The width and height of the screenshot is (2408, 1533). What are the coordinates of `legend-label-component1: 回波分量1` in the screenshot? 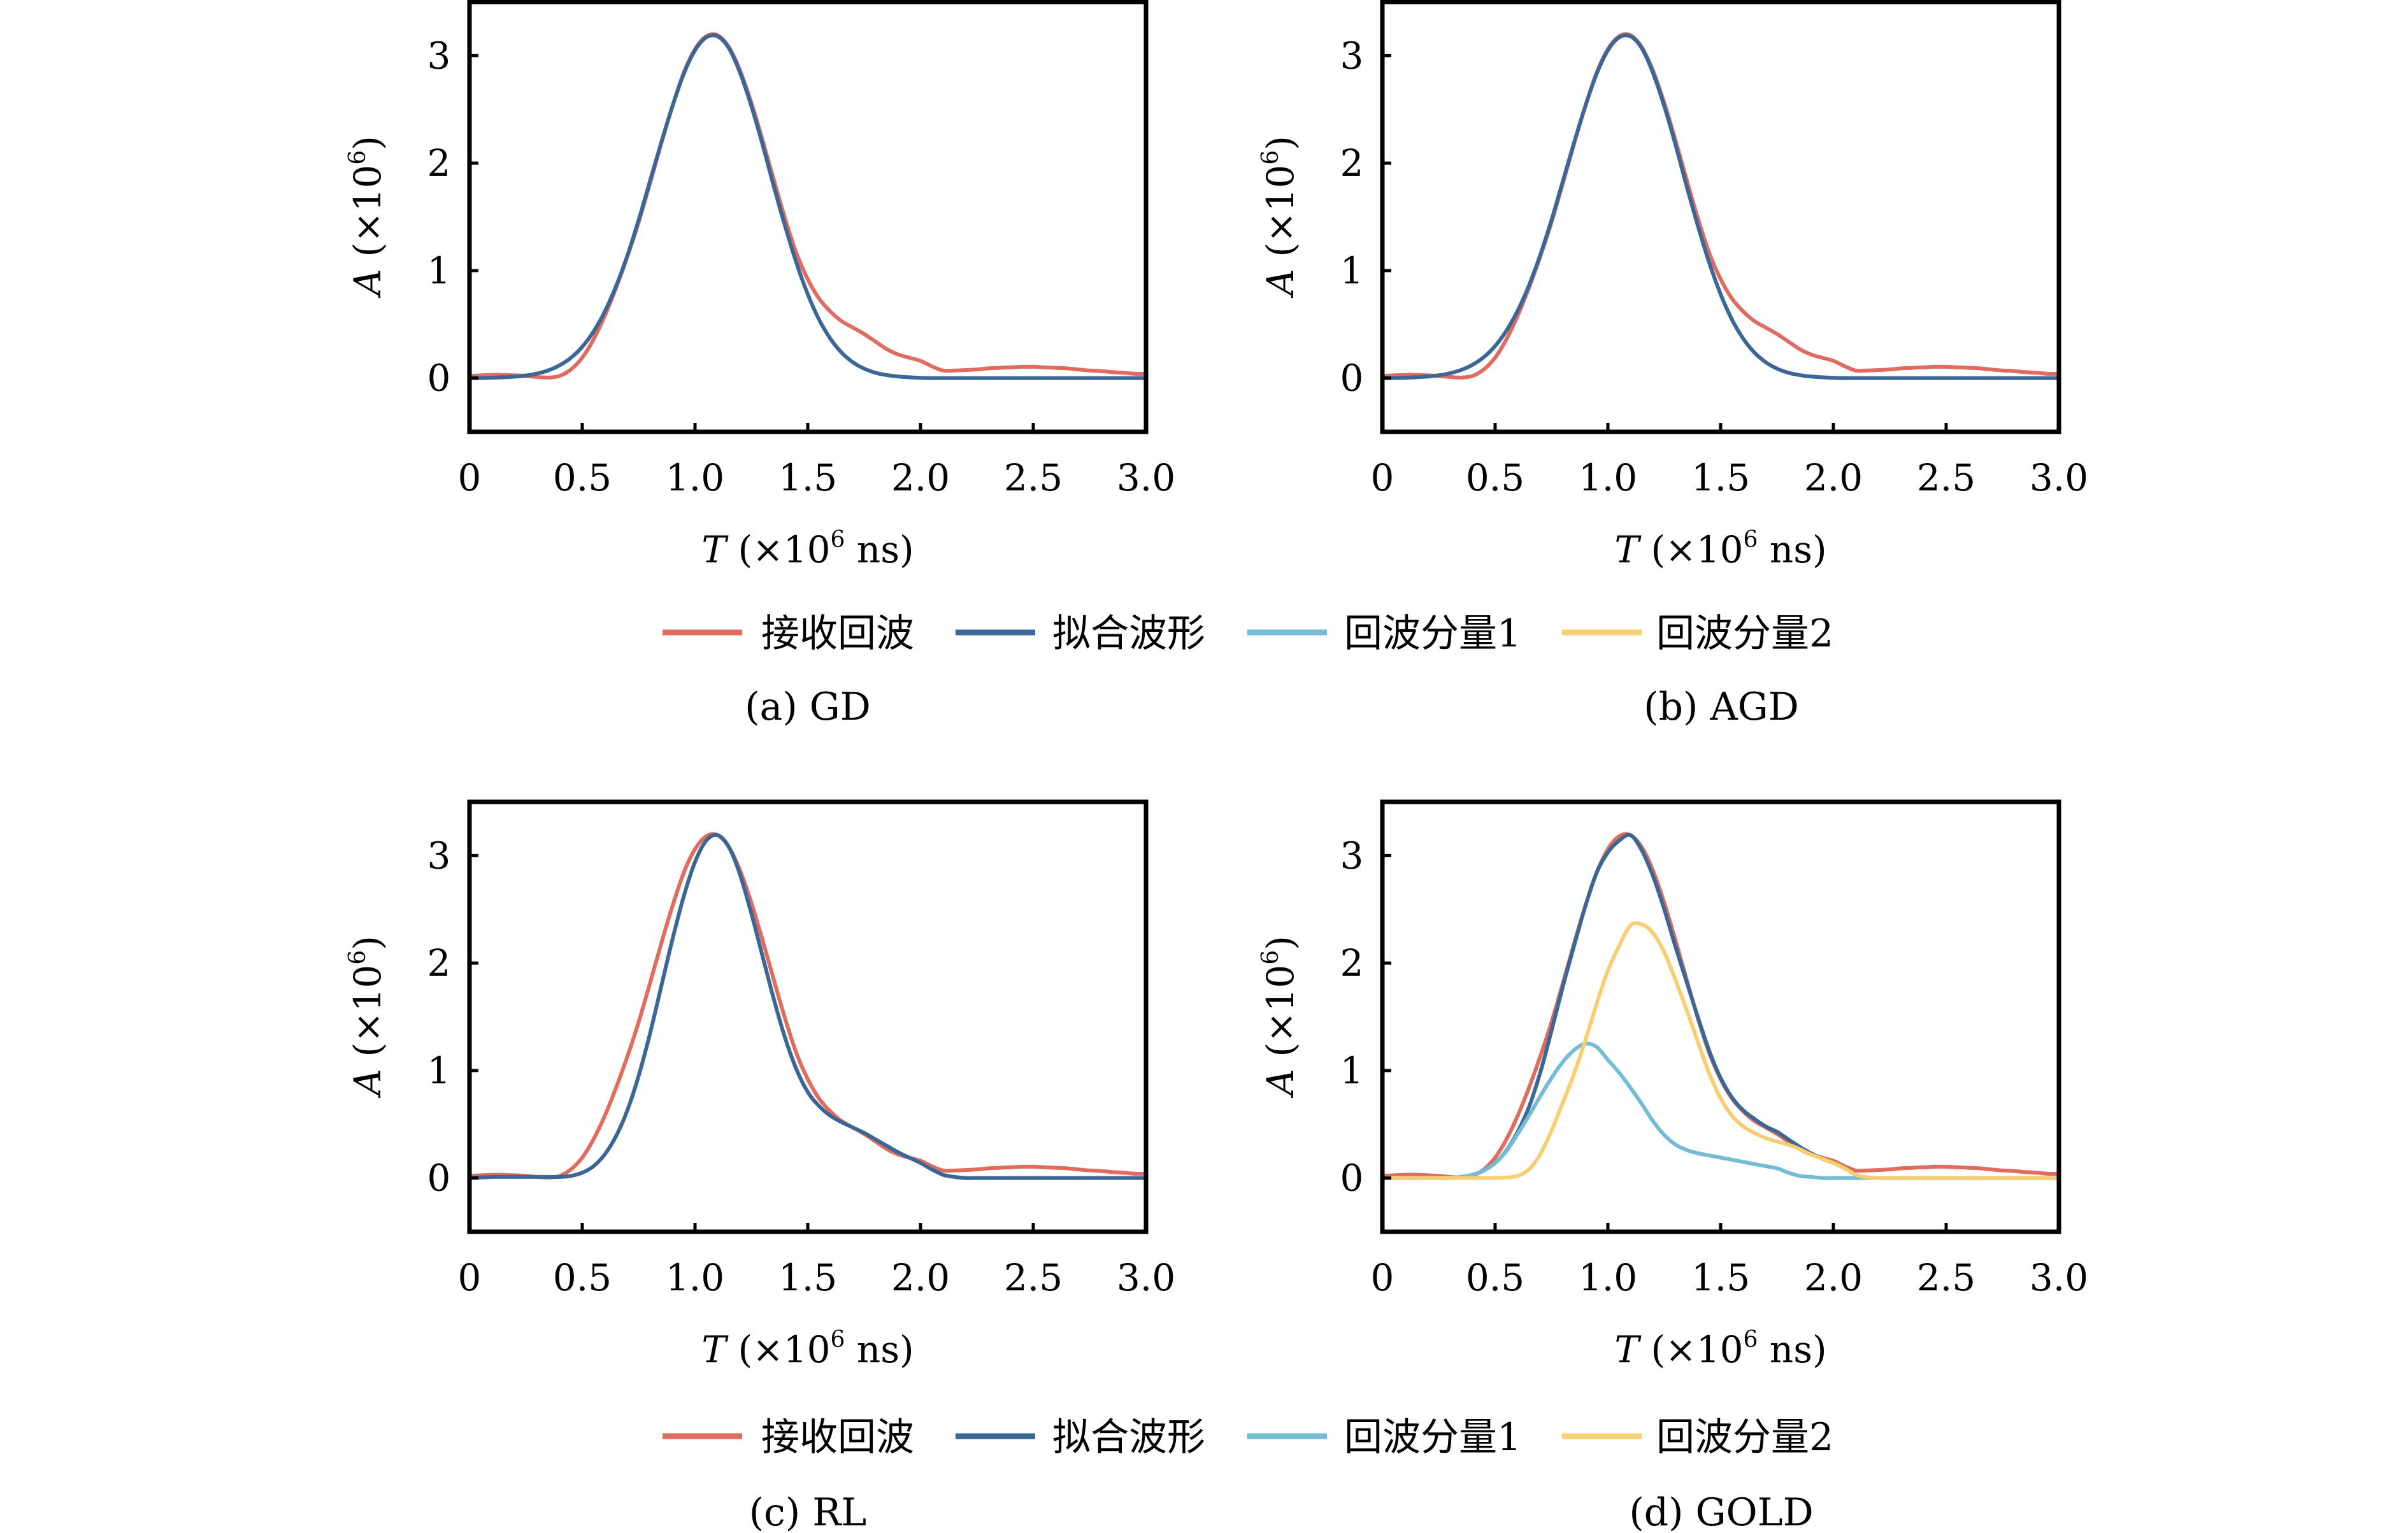 It's located at (1432, 634).